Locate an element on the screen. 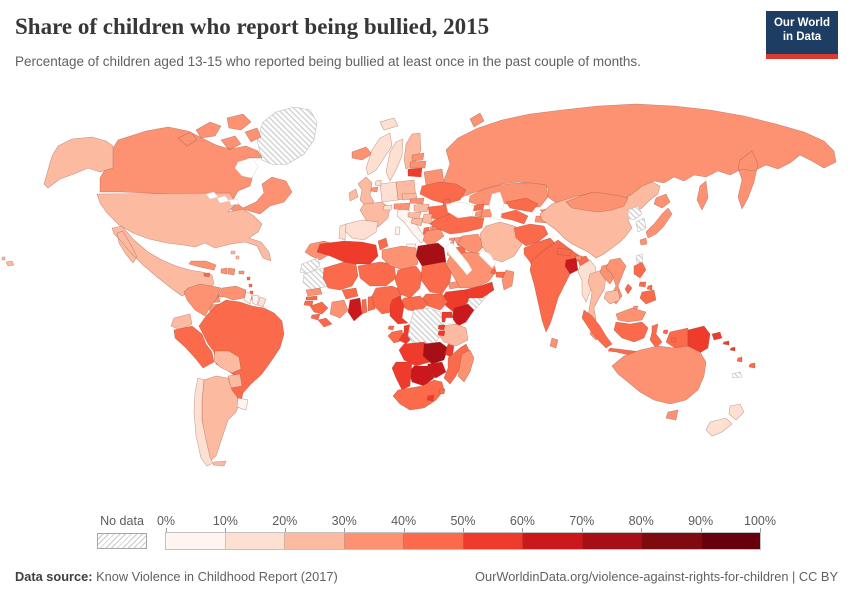 This screenshot has height=600, width=850. country-uzbekistan is located at coordinates (522, 205).